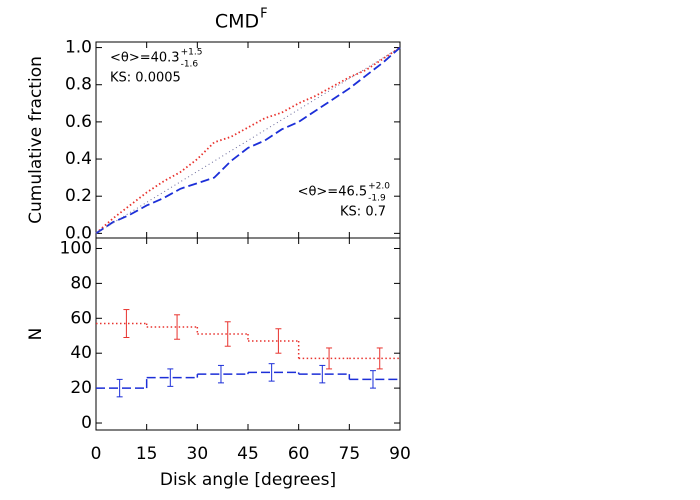 The width and height of the screenshot is (700, 500). Describe the element at coordinates (81, 318) in the screenshot. I see `y-tick-label: 60` at that location.